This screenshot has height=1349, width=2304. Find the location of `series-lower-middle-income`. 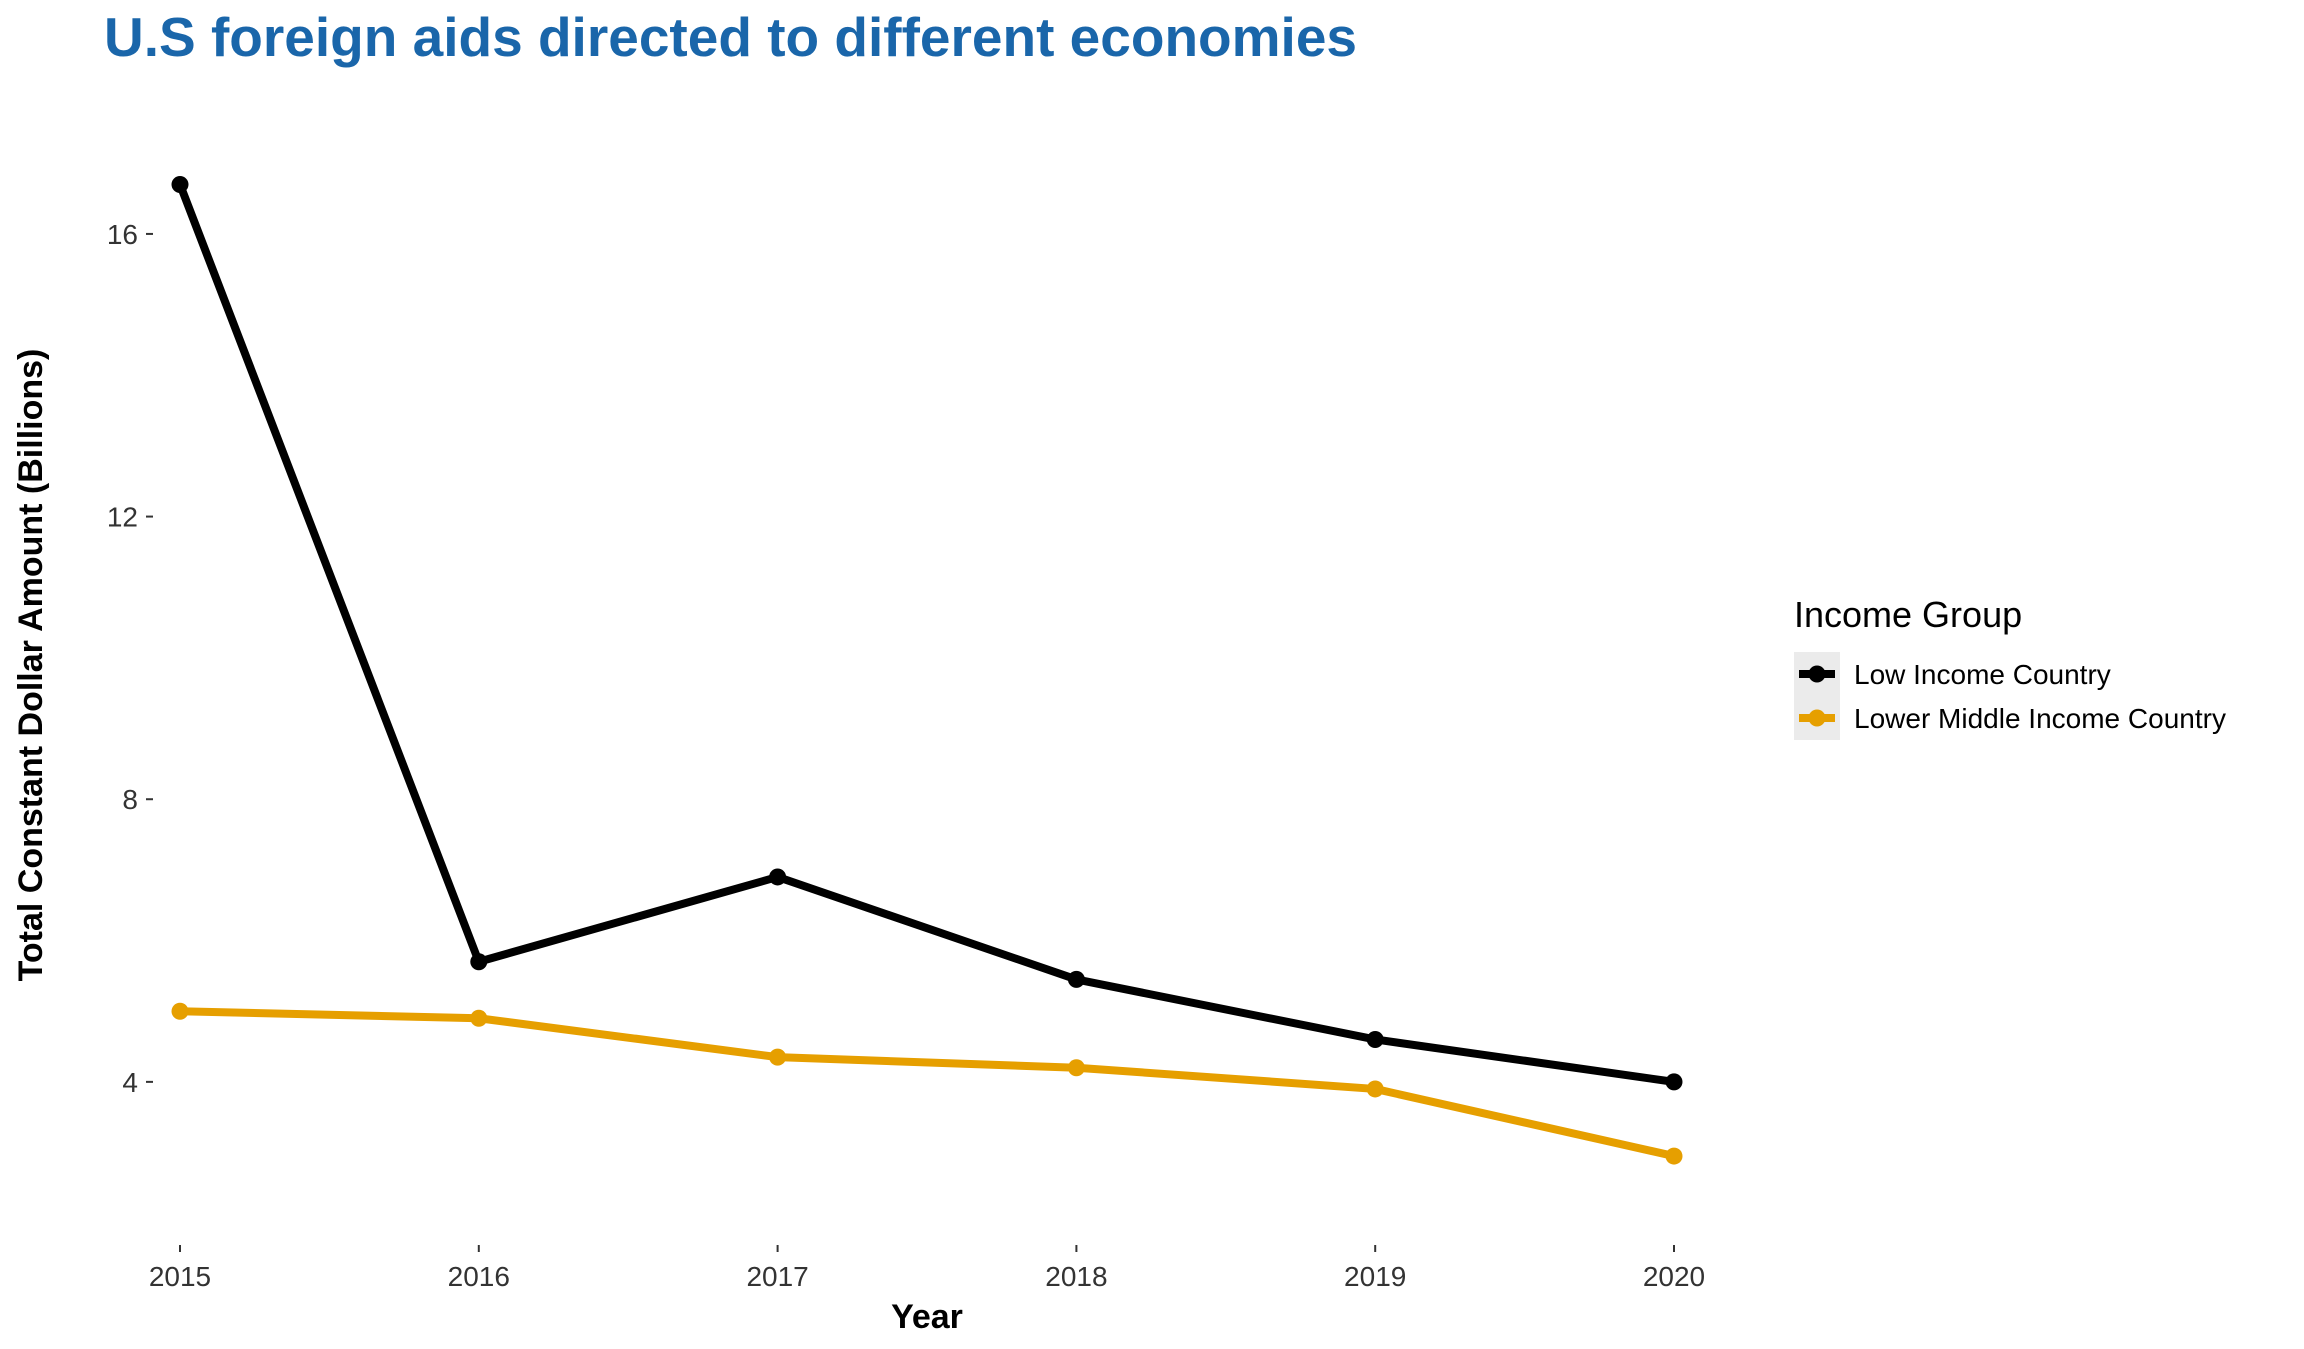

series-lower-middle-income is located at coordinates (927, 1083).